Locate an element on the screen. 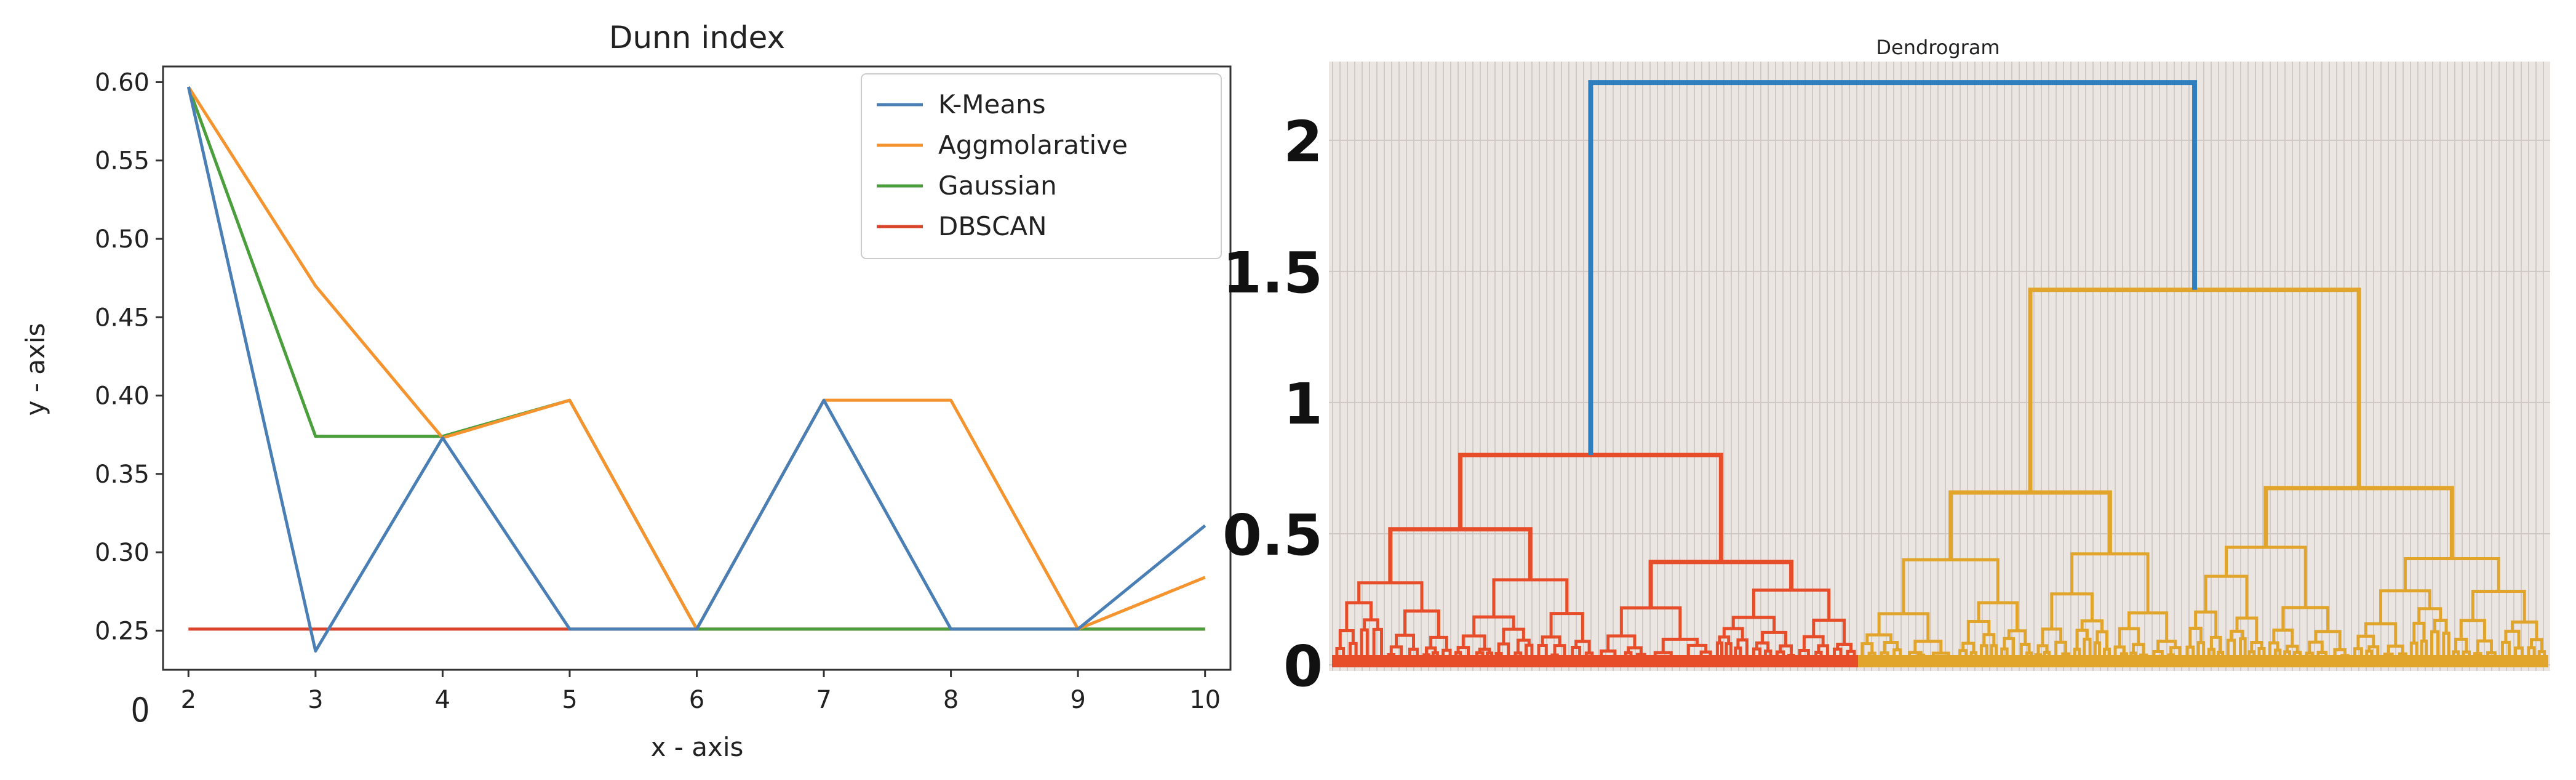 This screenshot has height=780, width=2576. legend: K-Means Aggmolarative Gaussian DBSCAN is located at coordinates (1041, 166).